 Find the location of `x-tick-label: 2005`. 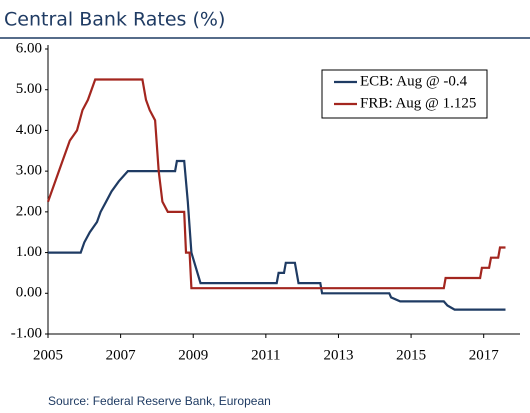

x-tick-label: 2005 is located at coordinates (48, 355).